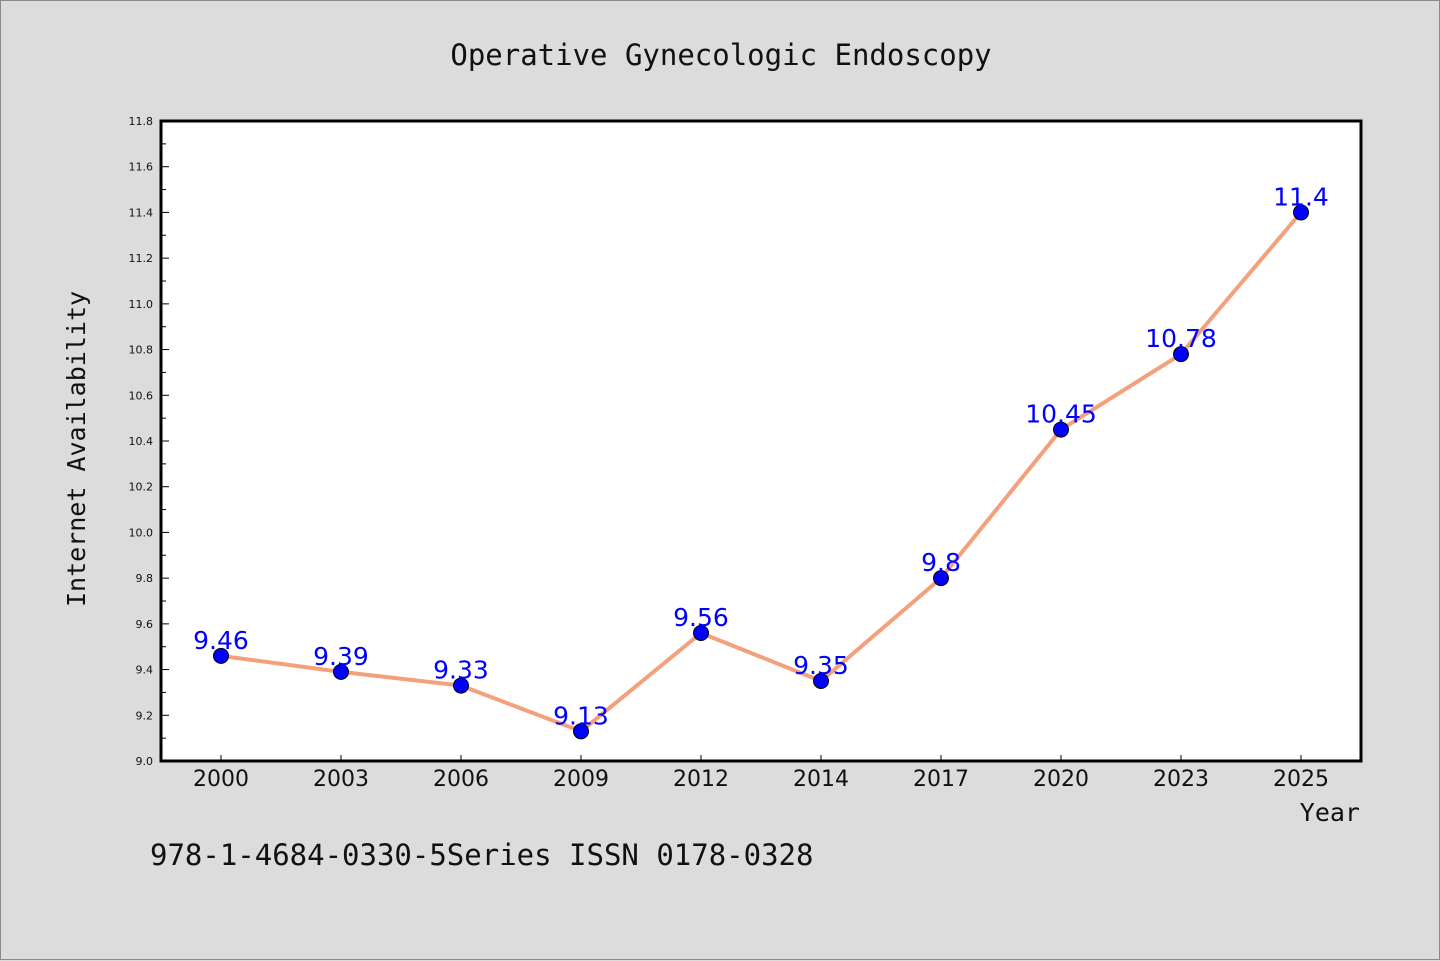 This screenshot has height=961, width=1440. Describe the element at coordinates (821, 779) in the screenshot. I see `x-tick-label: 2014` at that location.